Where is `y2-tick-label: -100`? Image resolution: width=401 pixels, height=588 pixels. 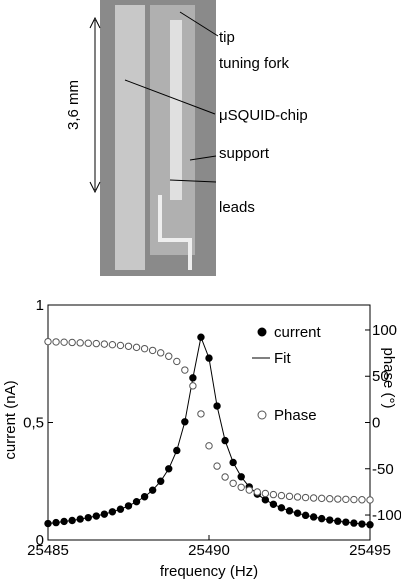 y2-tick-label: -100 is located at coordinates (386, 515).